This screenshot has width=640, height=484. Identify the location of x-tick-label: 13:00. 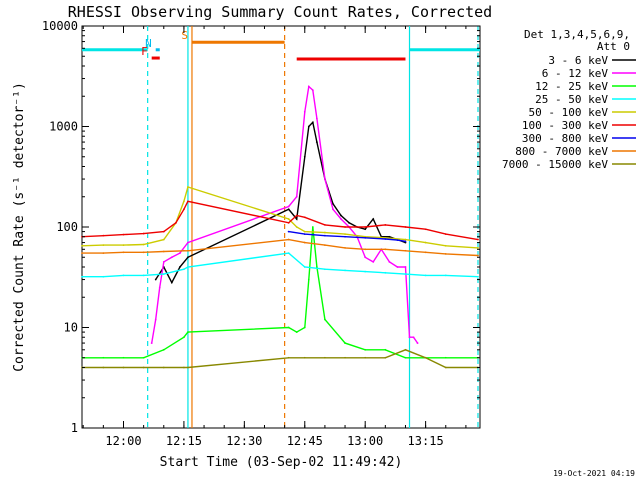
(365, 441).